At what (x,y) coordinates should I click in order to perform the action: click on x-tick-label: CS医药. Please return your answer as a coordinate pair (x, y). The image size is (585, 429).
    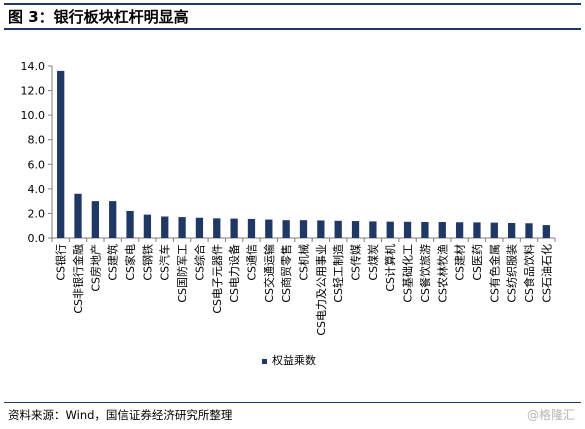
    Looking at the image, I should click on (477, 262).